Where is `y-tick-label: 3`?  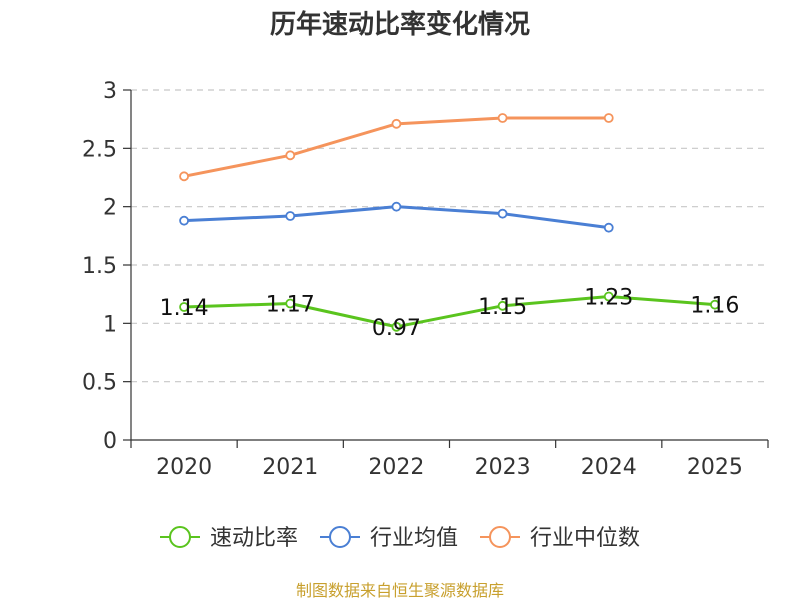 y-tick-label: 3 is located at coordinates (110, 91).